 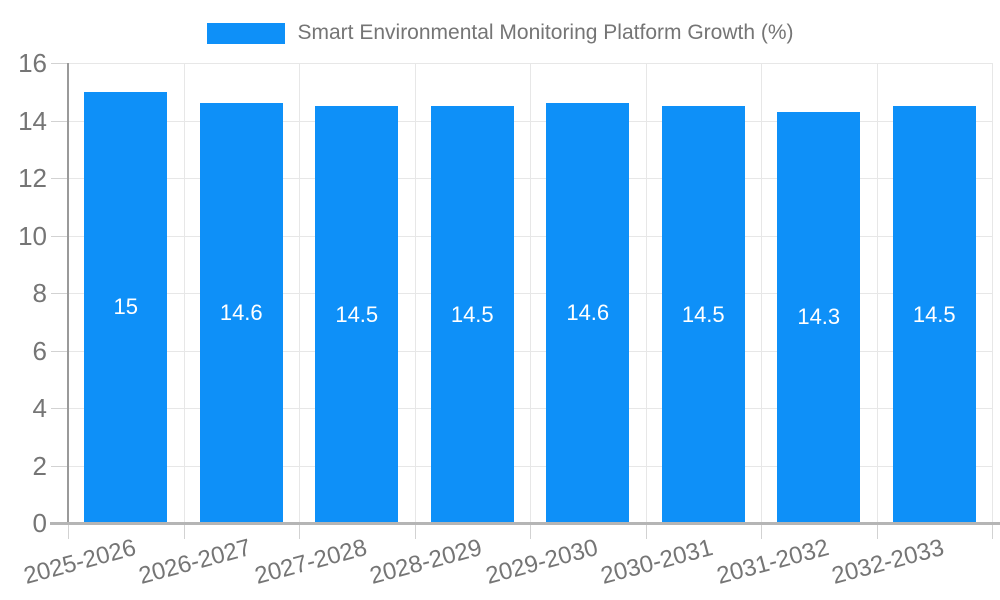 I want to click on y-axis-tick-label: 8, so click(x=39, y=293).